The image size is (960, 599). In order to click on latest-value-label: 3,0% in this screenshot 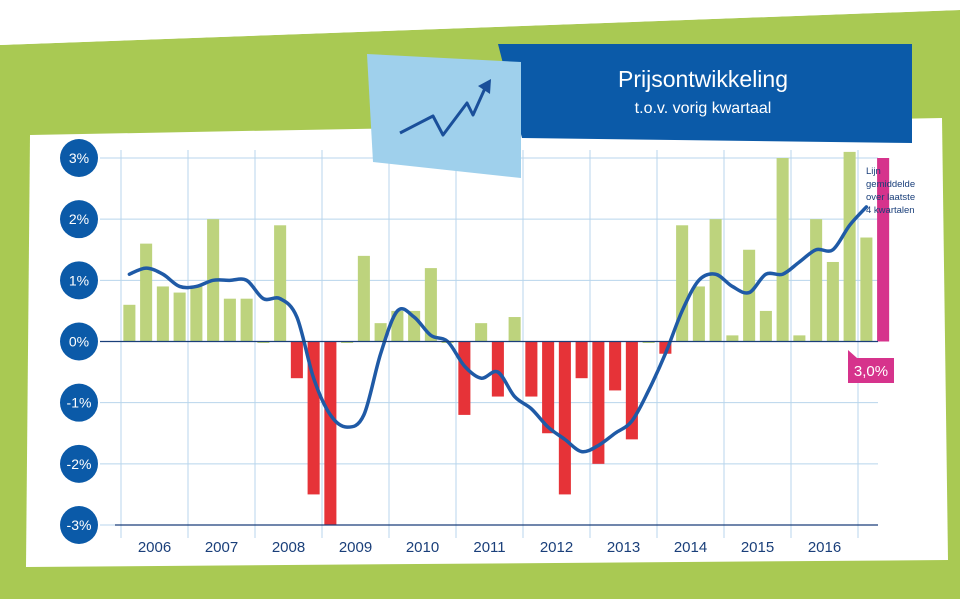, I will do `click(871, 371)`.